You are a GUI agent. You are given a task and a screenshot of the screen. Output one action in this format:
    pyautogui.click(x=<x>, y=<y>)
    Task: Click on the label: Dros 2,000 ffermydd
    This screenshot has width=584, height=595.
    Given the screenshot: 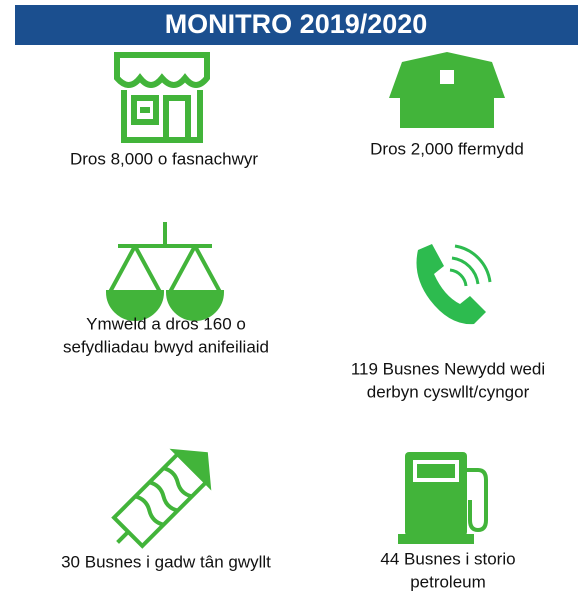 What is the action you would take?
    pyautogui.click(x=447, y=148)
    